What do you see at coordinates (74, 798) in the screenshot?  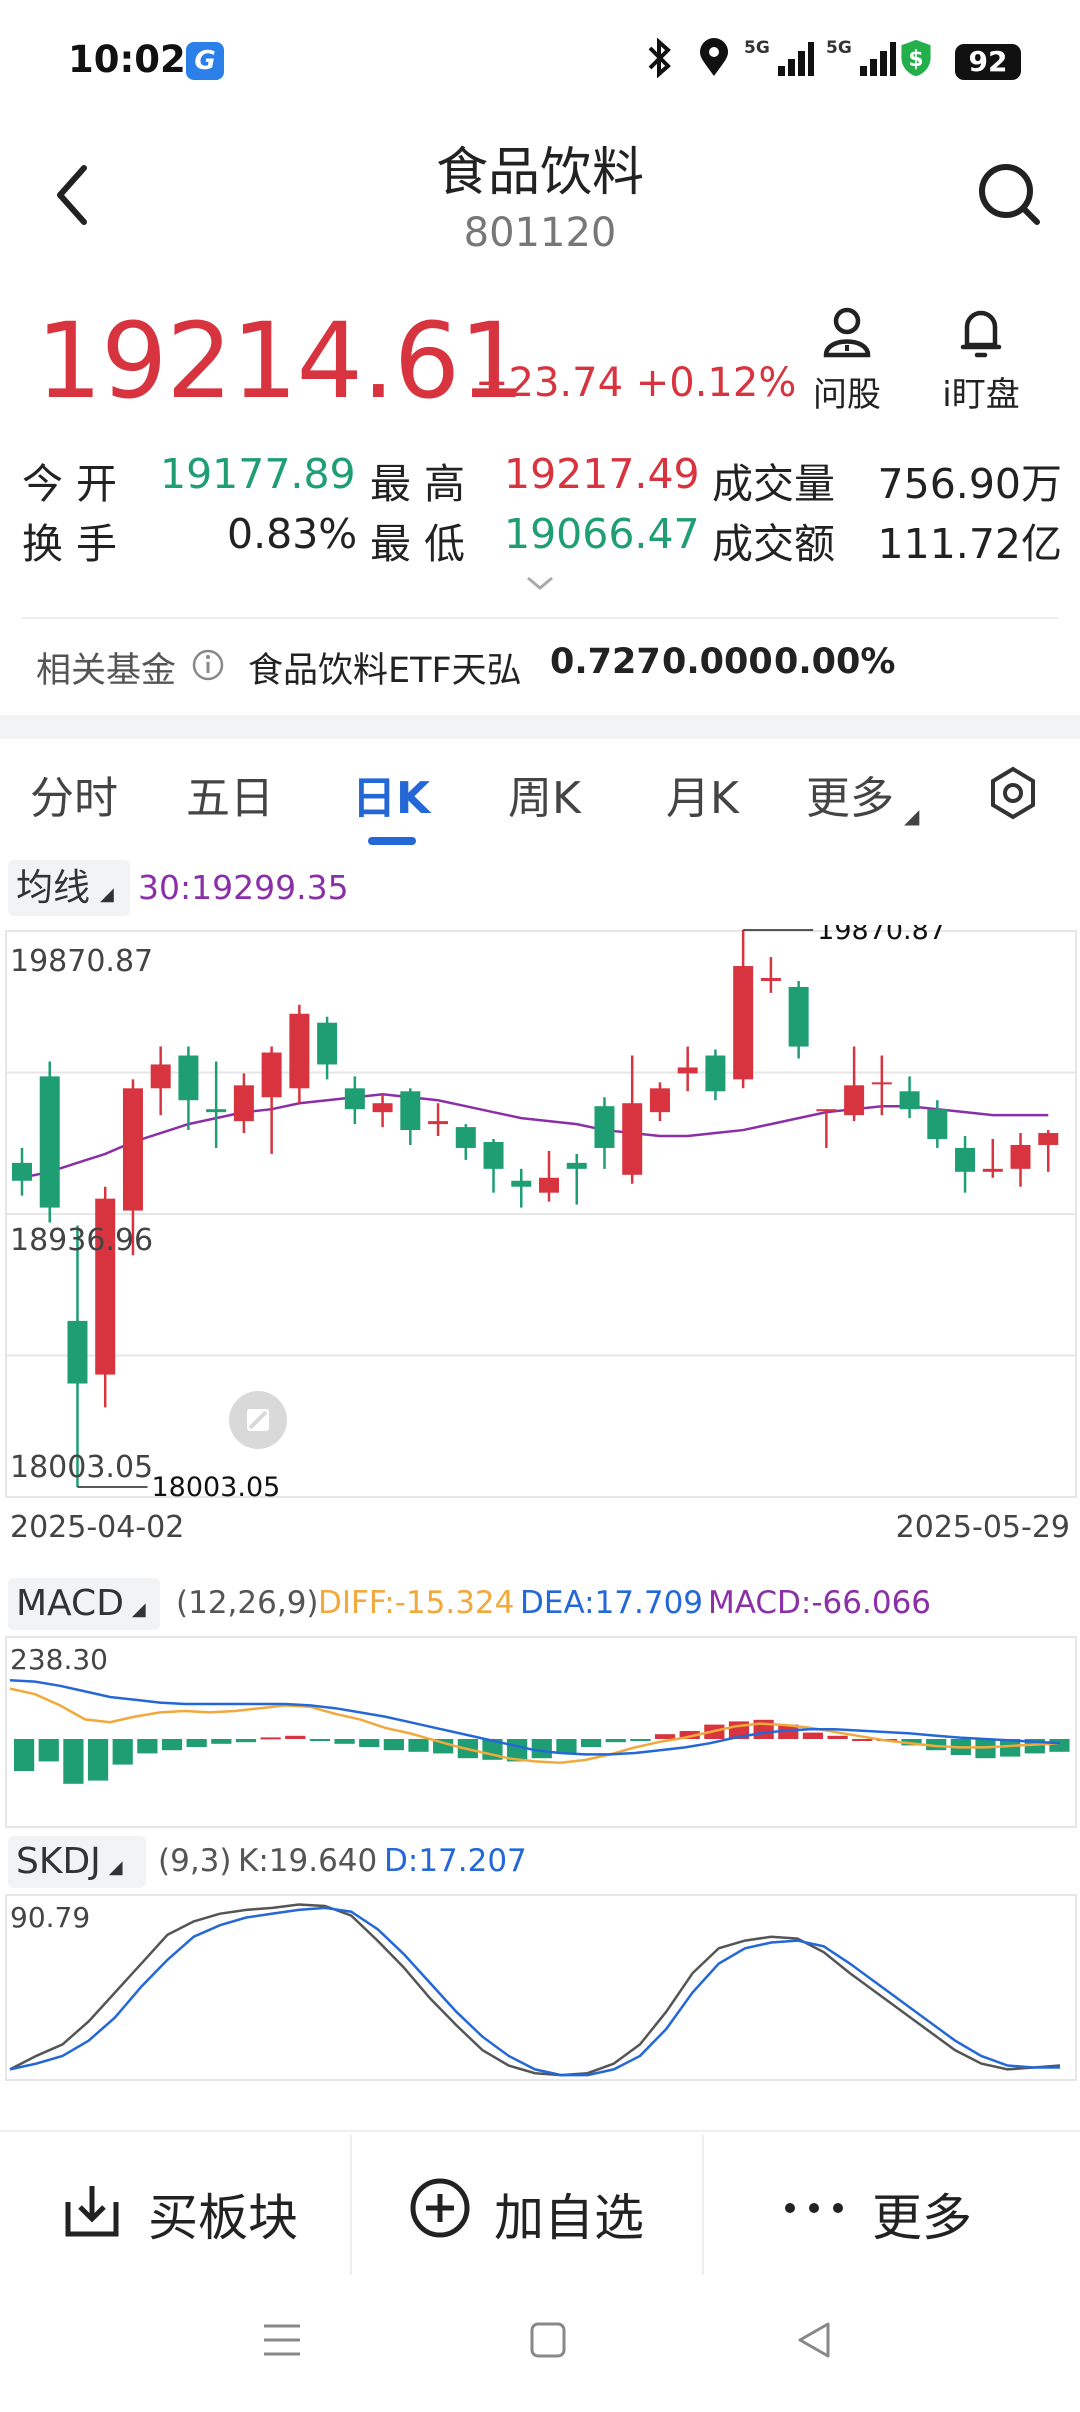 I see `tab-intraday: 分时` at bounding box center [74, 798].